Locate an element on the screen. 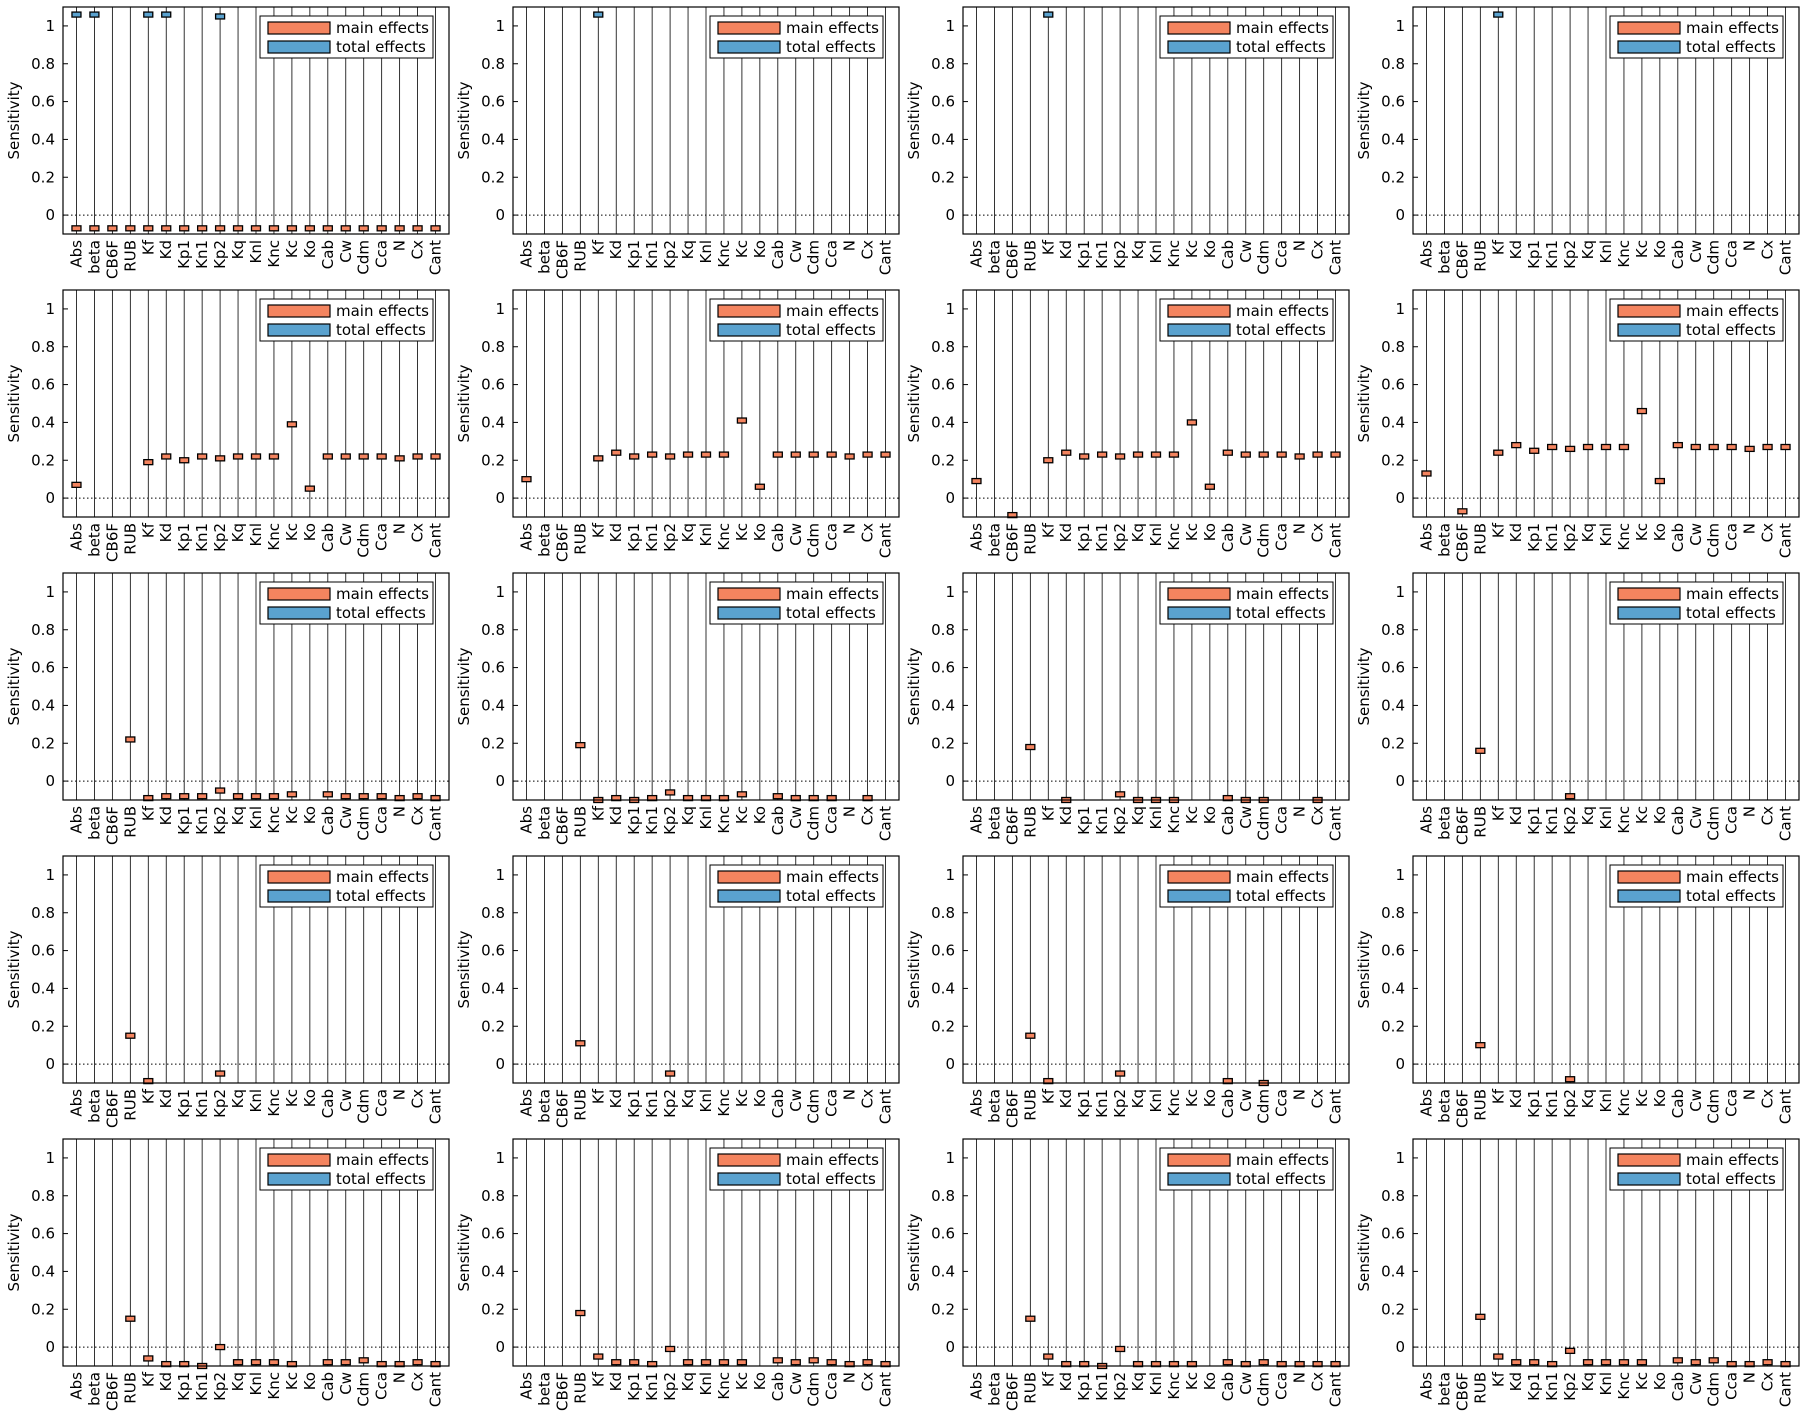  x-tick-label: Cdm is located at coordinates (814, 1106).